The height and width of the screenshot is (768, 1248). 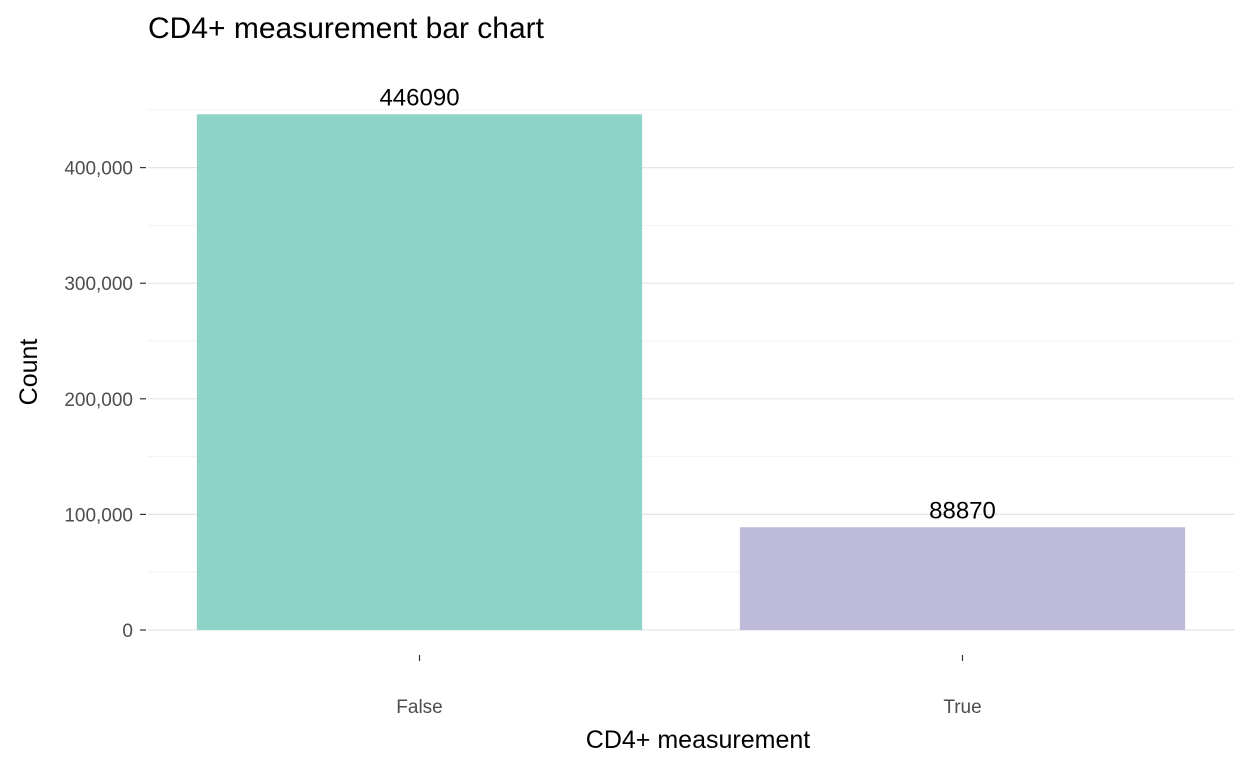 What do you see at coordinates (698, 740) in the screenshot?
I see `x-axis-title: CD4+ measurement` at bounding box center [698, 740].